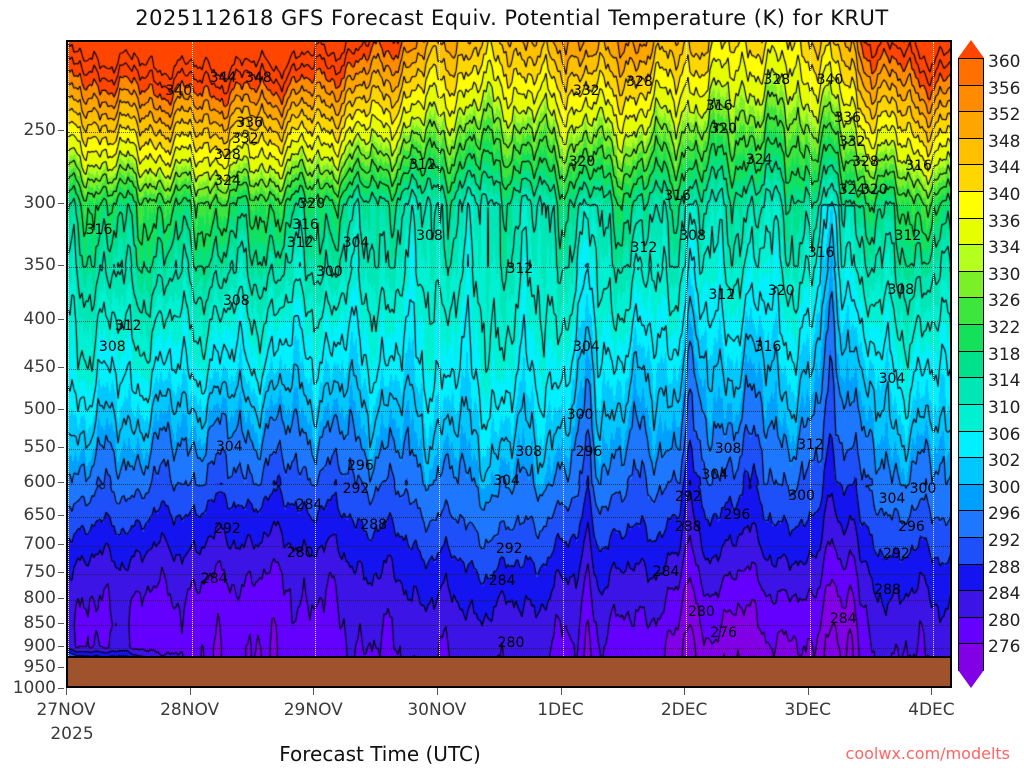 This screenshot has width=1024, height=768. I want to click on colorbar-tick-label: 292, so click(1004, 540).